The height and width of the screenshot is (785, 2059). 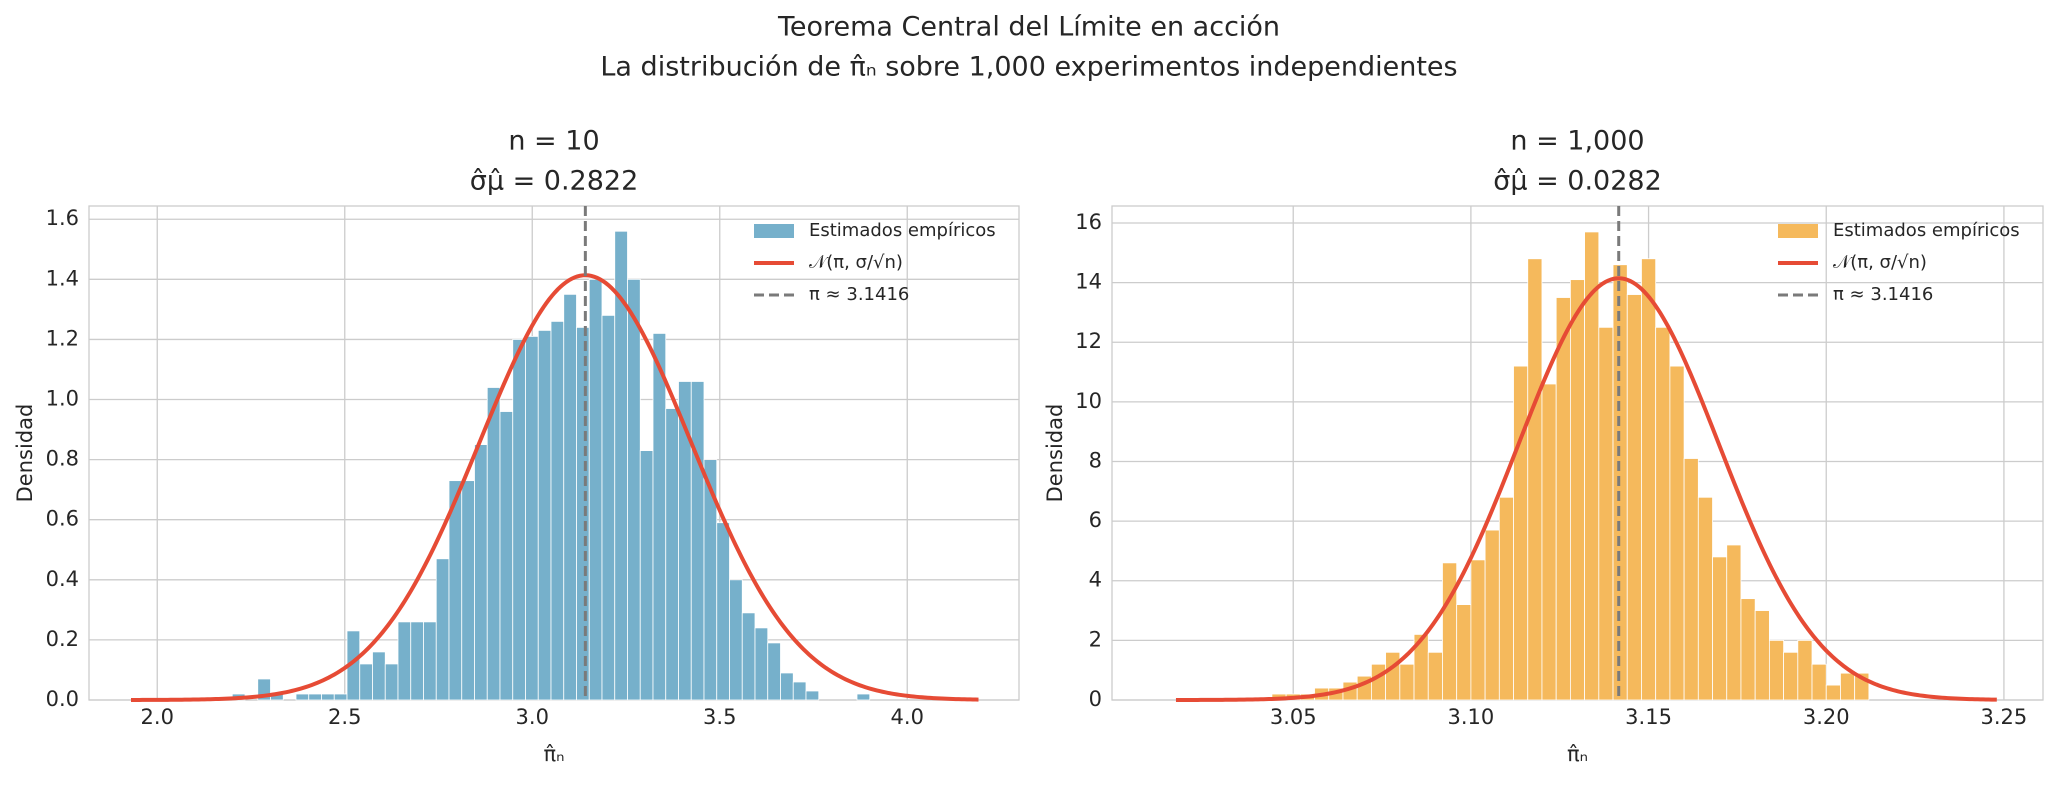 What do you see at coordinates (1055, 453) in the screenshot?
I see `y-axis-label: Densidad` at bounding box center [1055, 453].